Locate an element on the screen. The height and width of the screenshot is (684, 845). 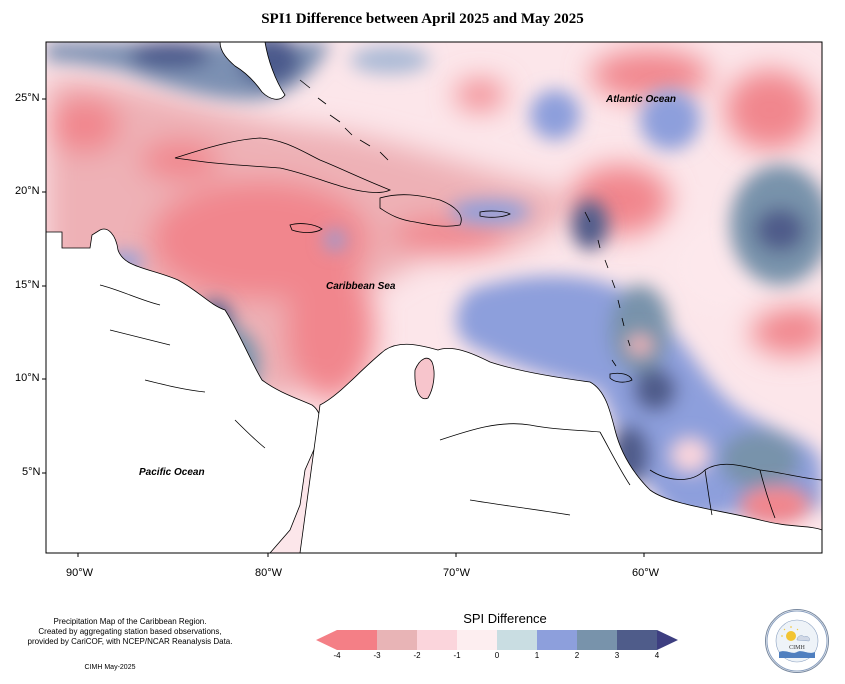
caribbean-sea-label: Caribbean Sea is located at coordinates (361, 286).